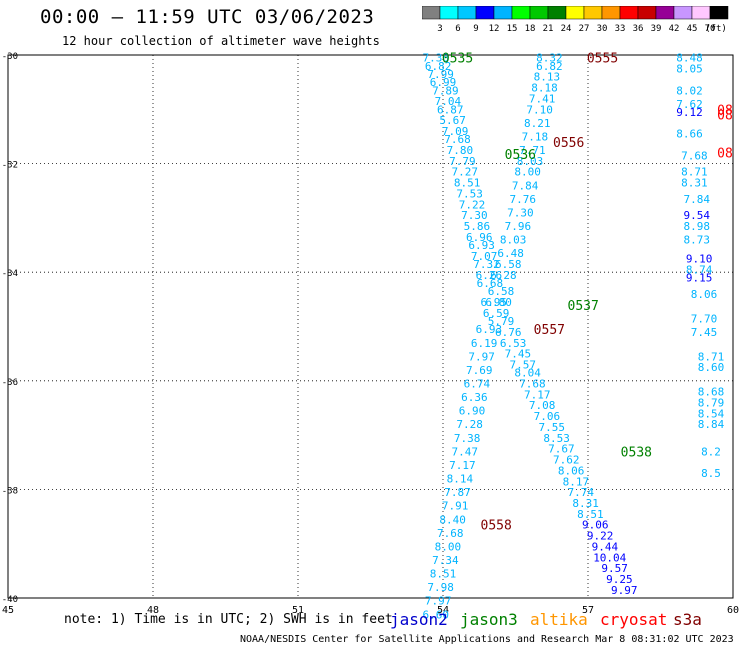 The image size is (740, 650). Describe the element at coordinates (440, 587) in the screenshot. I see `swh-value: 7.98` at that location.